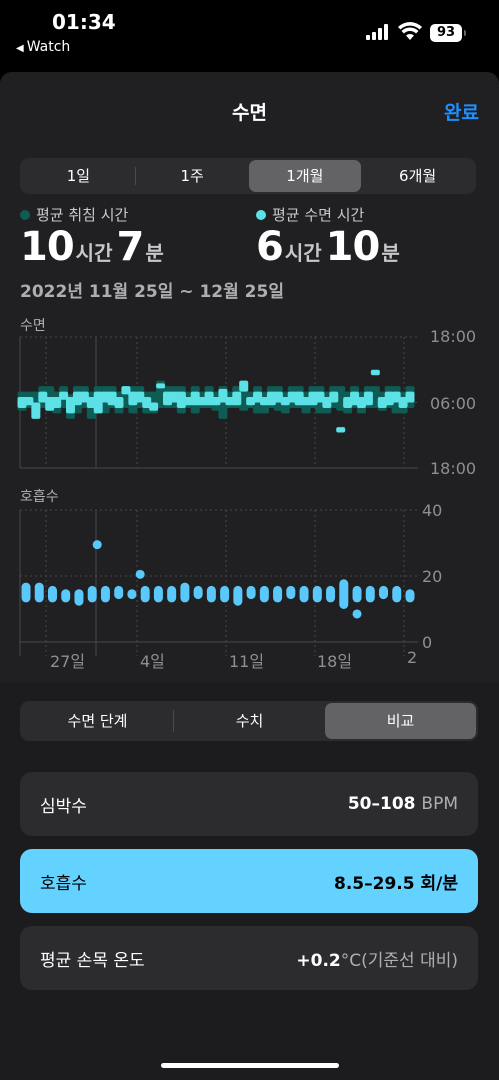 The image size is (499, 1080). What do you see at coordinates (453, 468) in the screenshot?
I see `sleep-y-tick: 18:00` at bounding box center [453, 468].